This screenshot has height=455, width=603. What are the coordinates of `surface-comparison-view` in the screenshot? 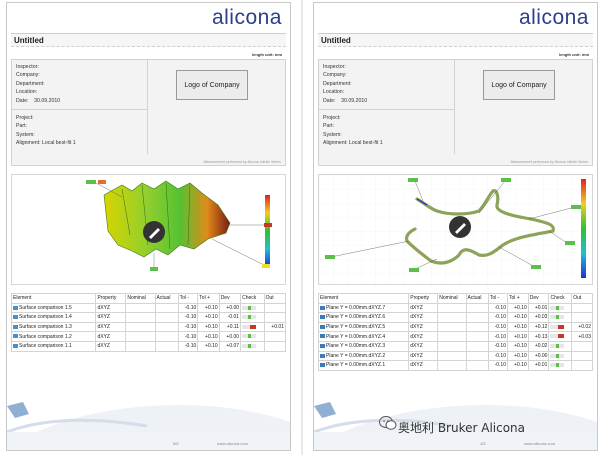 It's located at (148, 229).